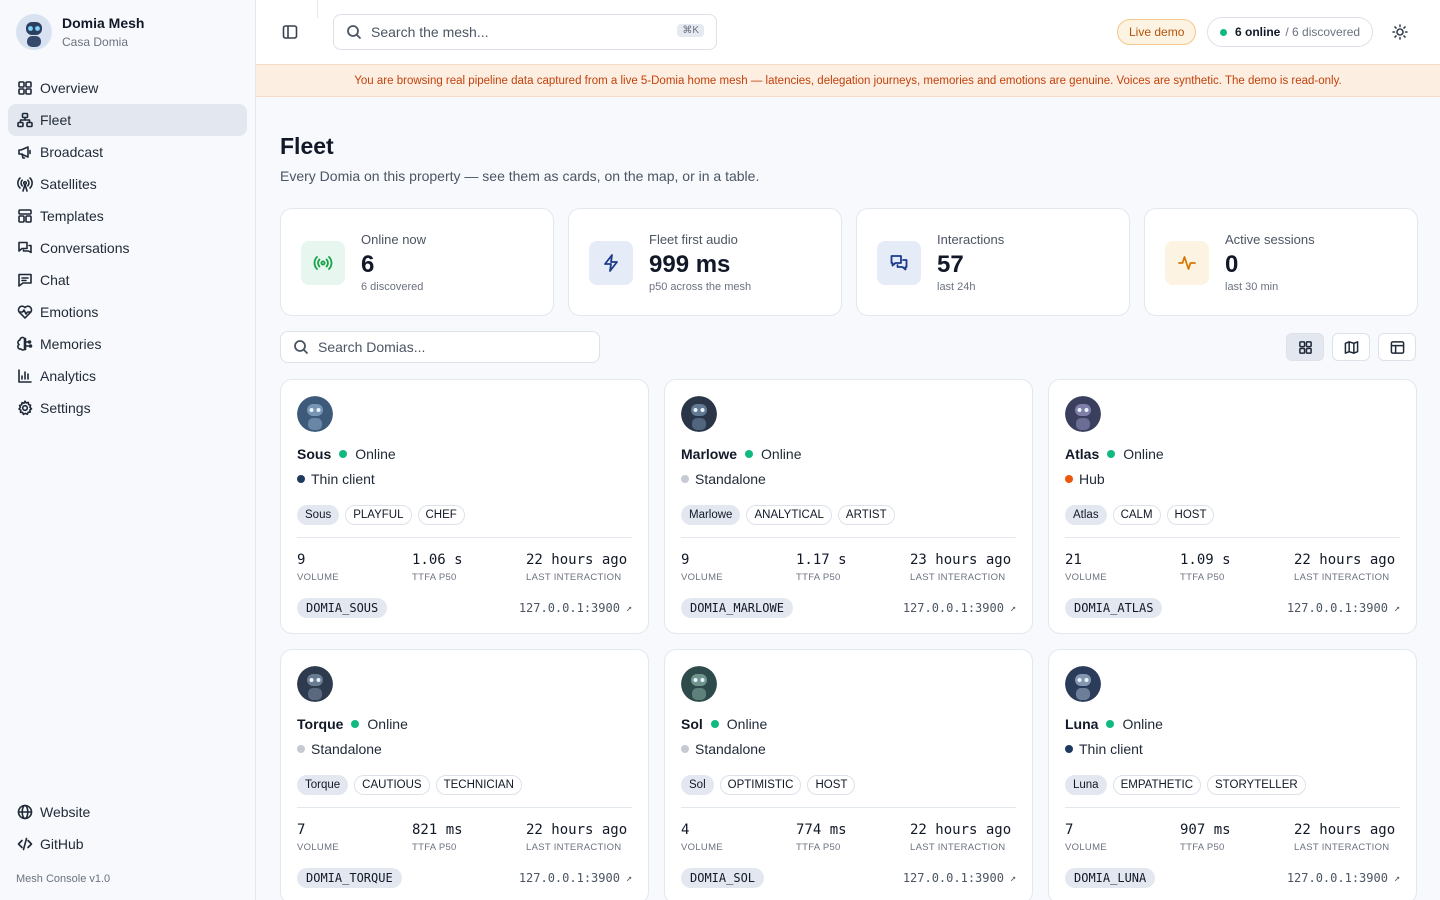  I want to click on sidebar-item-chat: Chat, so click(127, 280).